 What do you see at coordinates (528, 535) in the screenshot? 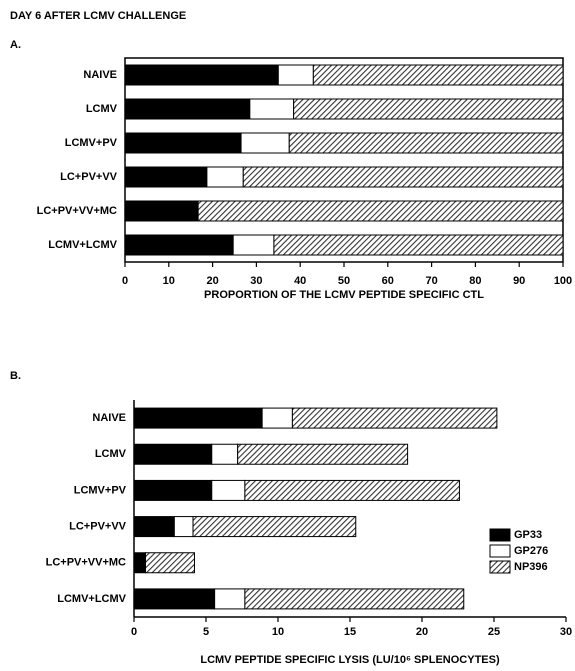
I see `legend-label: GP33` at bounding box center [528, 535].